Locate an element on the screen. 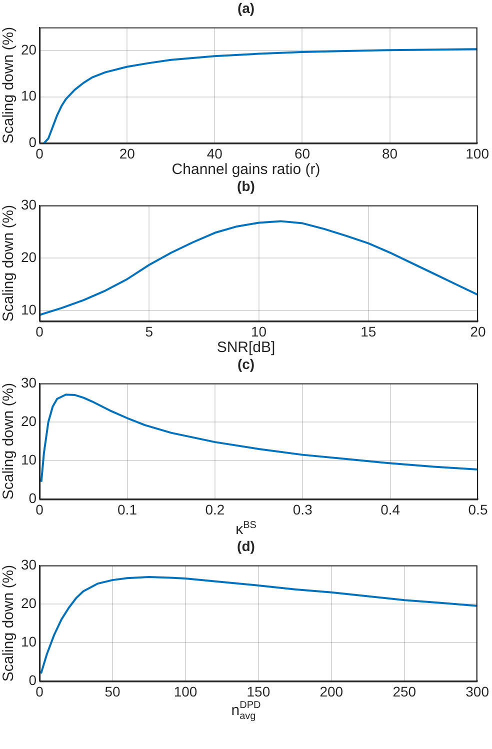 The width and height of the screenshot is (492, 749). x-tick-label: 80 is located at coordinates (390, 153).